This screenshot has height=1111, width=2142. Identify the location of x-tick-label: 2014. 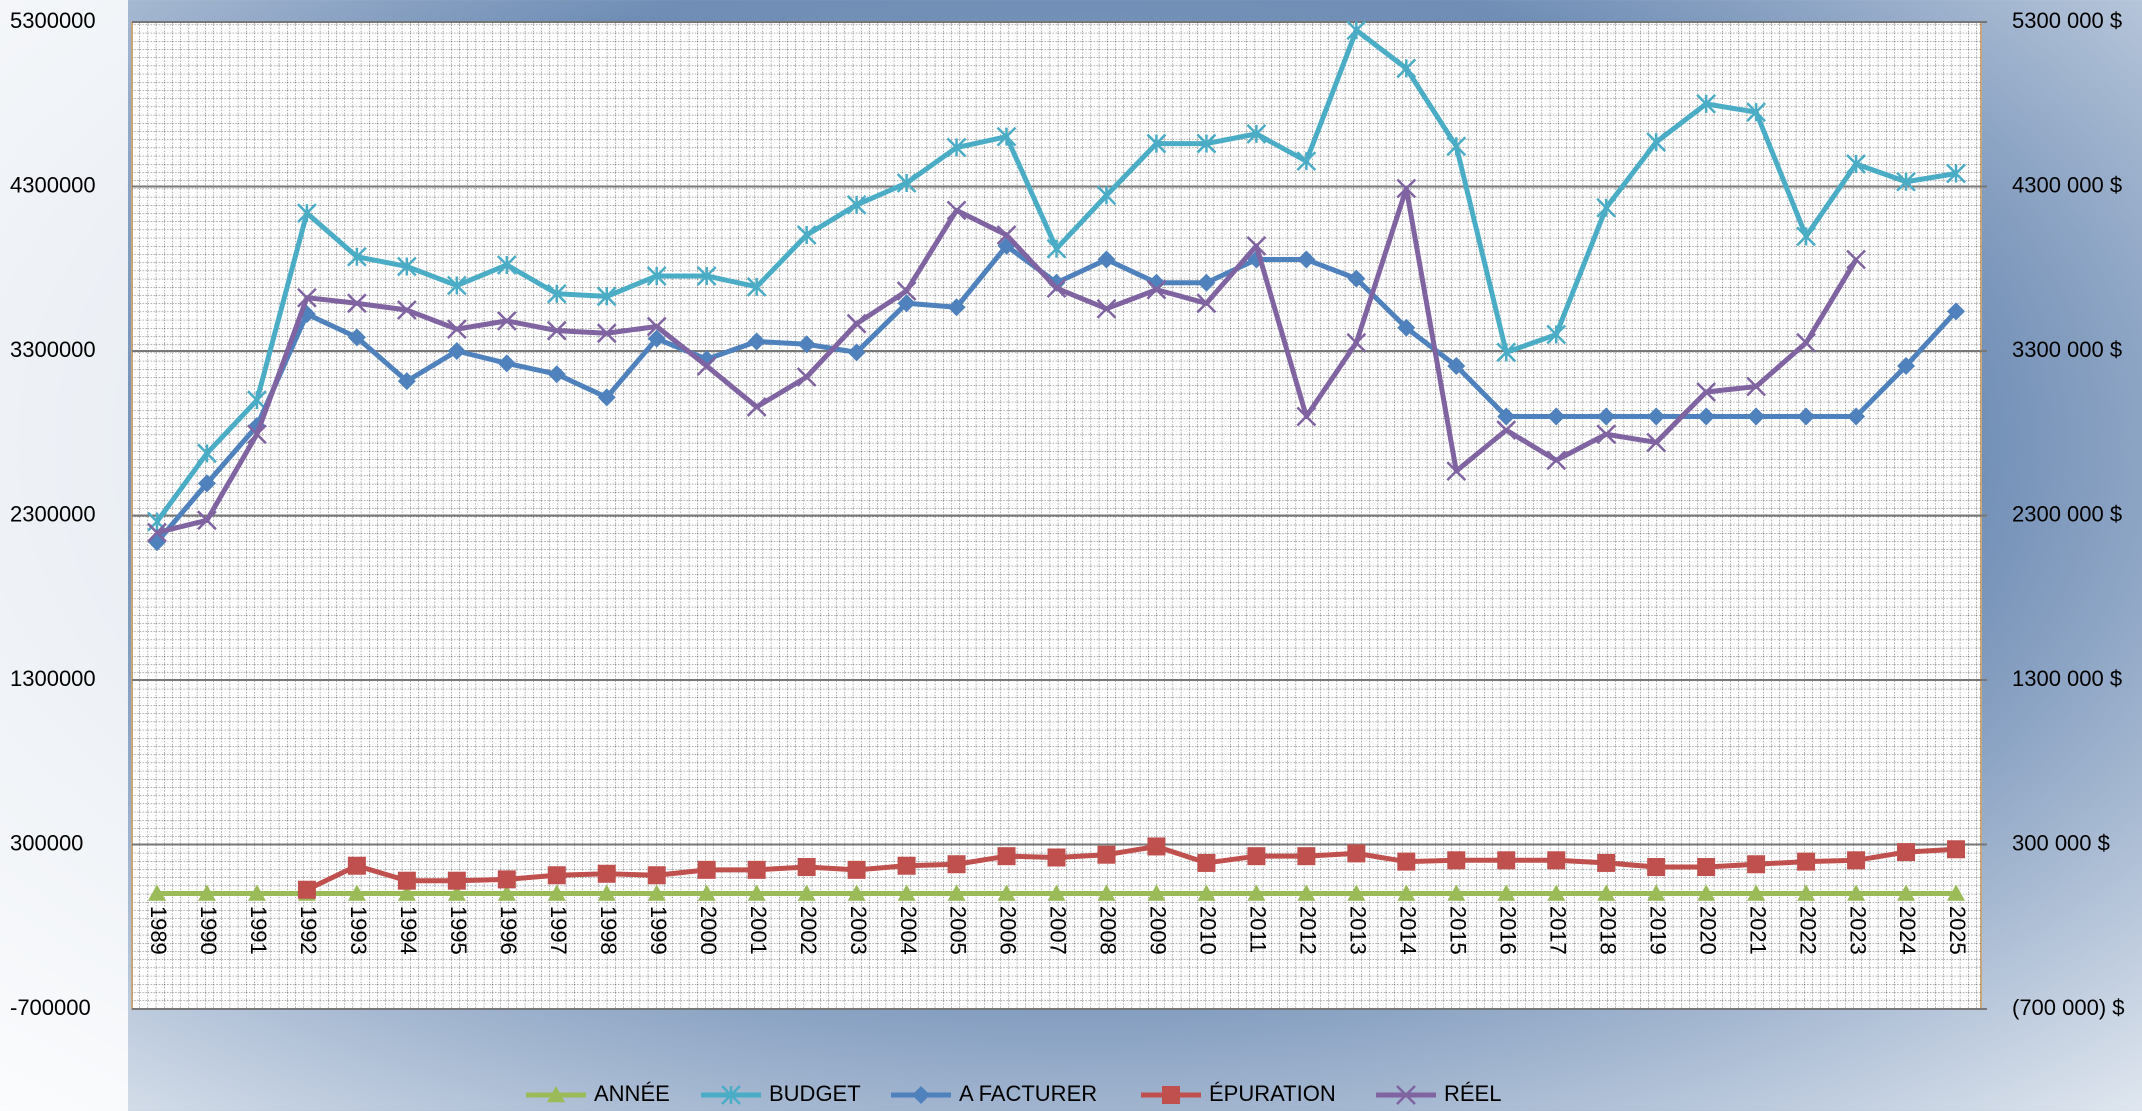
(1407, 930).